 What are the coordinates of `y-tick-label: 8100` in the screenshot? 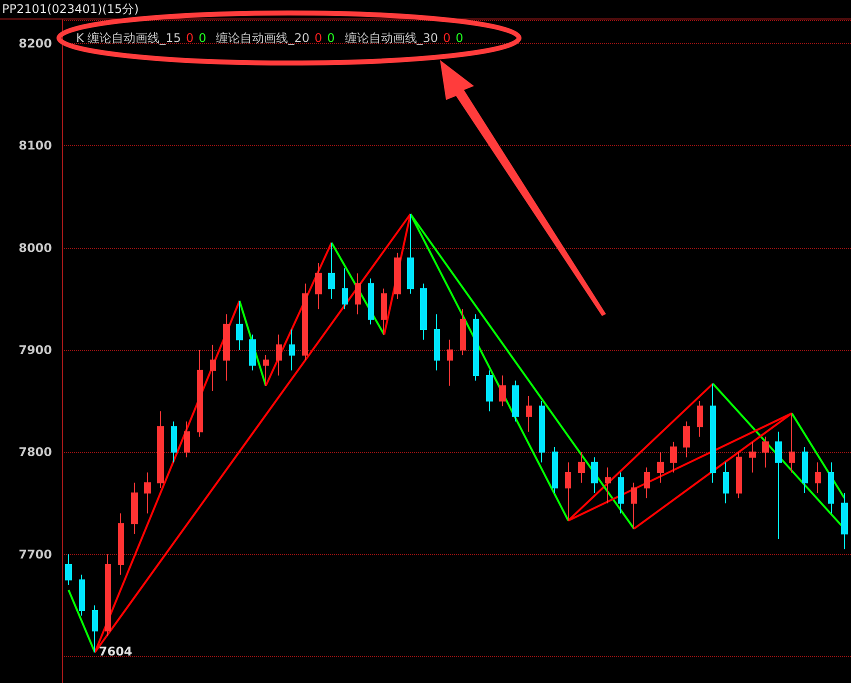 It's located at (35, 145).